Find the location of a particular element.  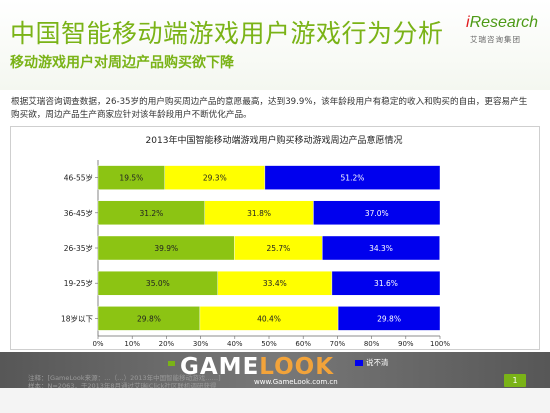

data-label: 33.4% is located at coordinates (275, 283).